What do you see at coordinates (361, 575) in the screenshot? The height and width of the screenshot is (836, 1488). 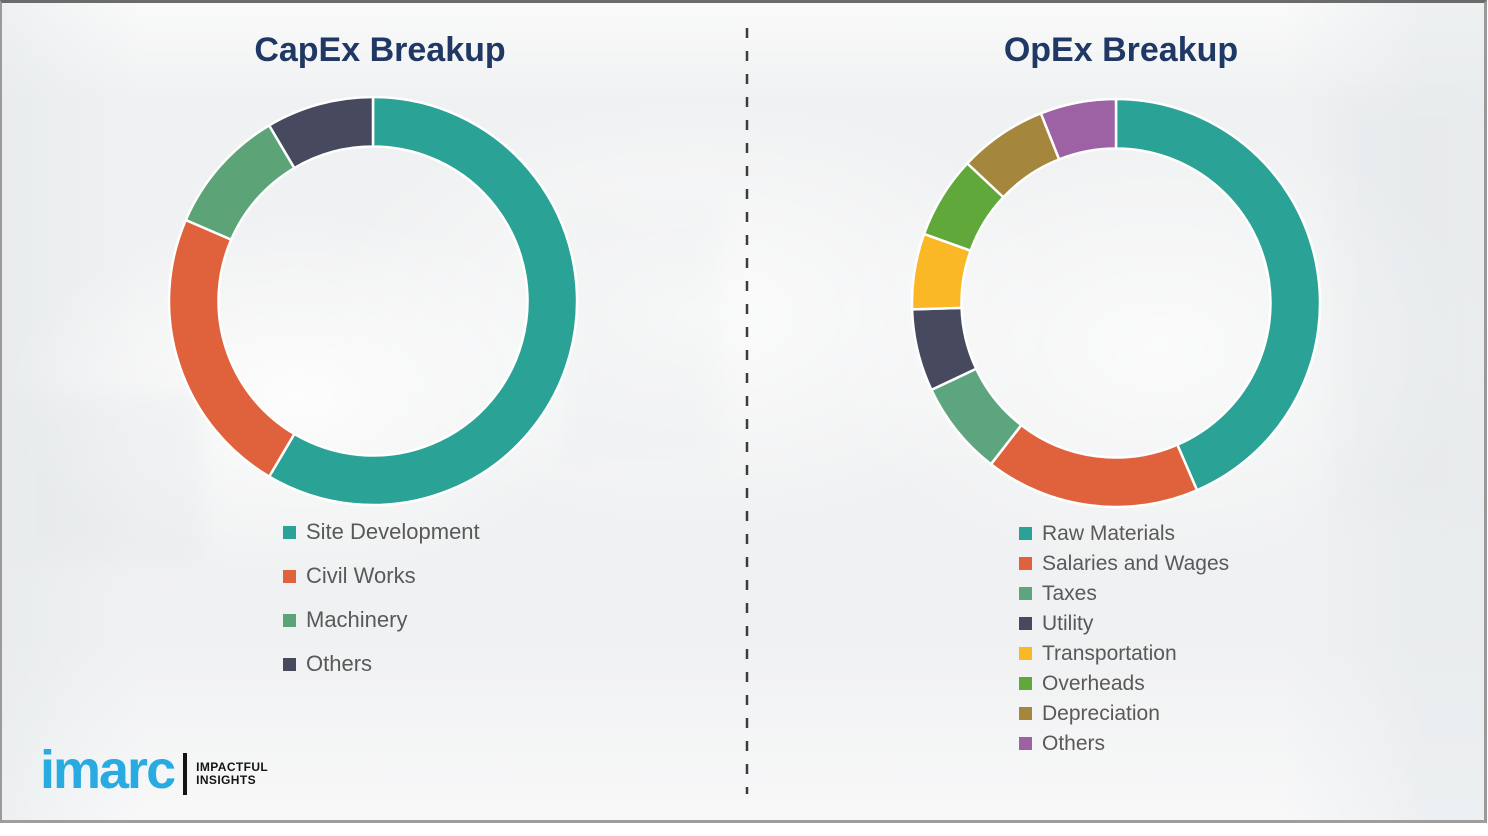 I see `legend-label: Civil Works` at bounding box center [361, 575].